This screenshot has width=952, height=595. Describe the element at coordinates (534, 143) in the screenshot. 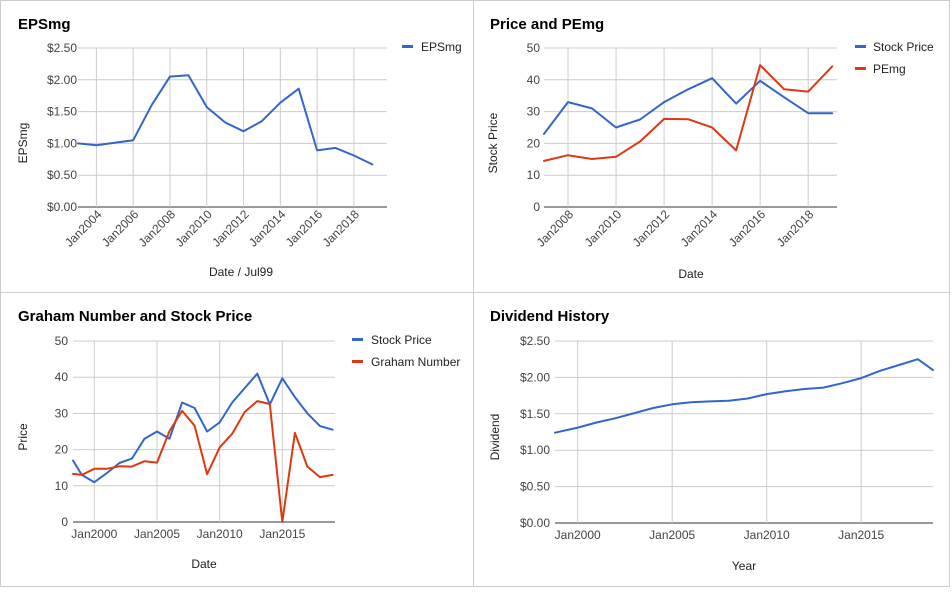

I see `pe-y-tick-label: 20` at that location.